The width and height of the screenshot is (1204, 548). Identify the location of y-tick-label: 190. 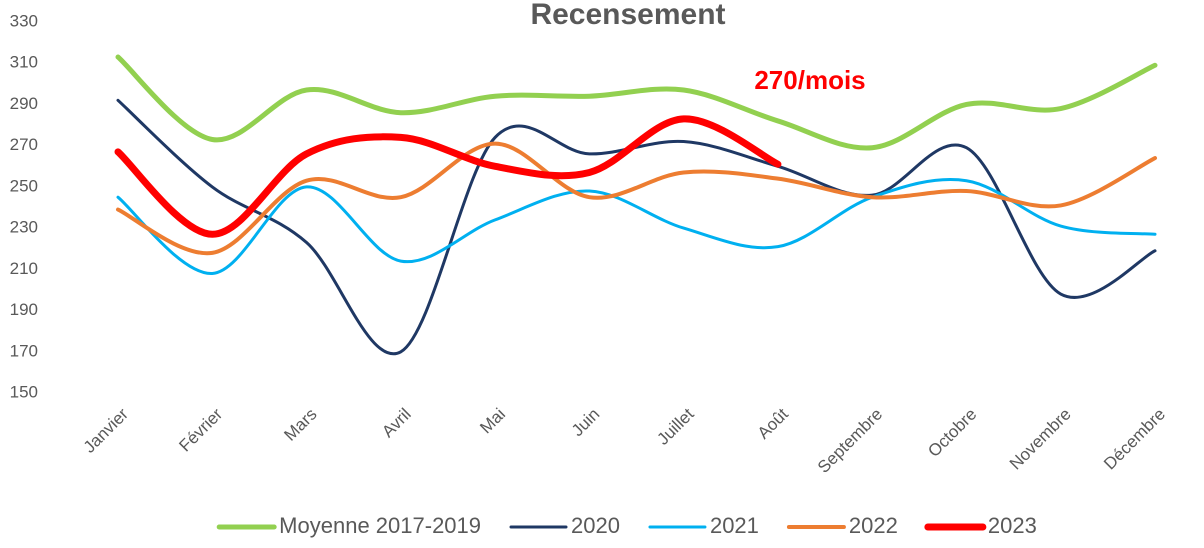
(24, 309).